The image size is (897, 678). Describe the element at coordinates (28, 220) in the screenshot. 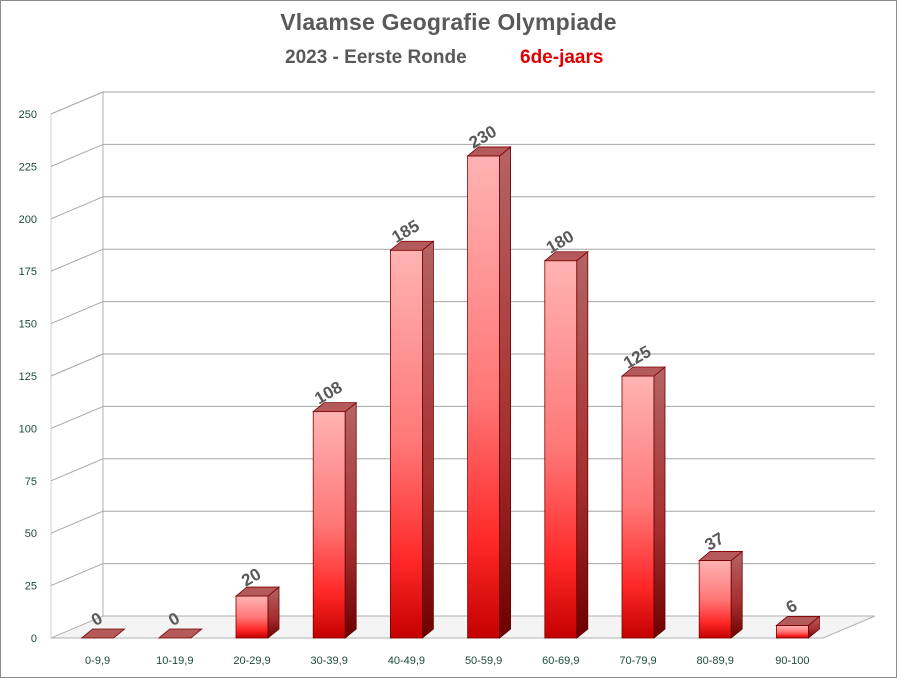

I see `y-tick-label: 200` at that location.